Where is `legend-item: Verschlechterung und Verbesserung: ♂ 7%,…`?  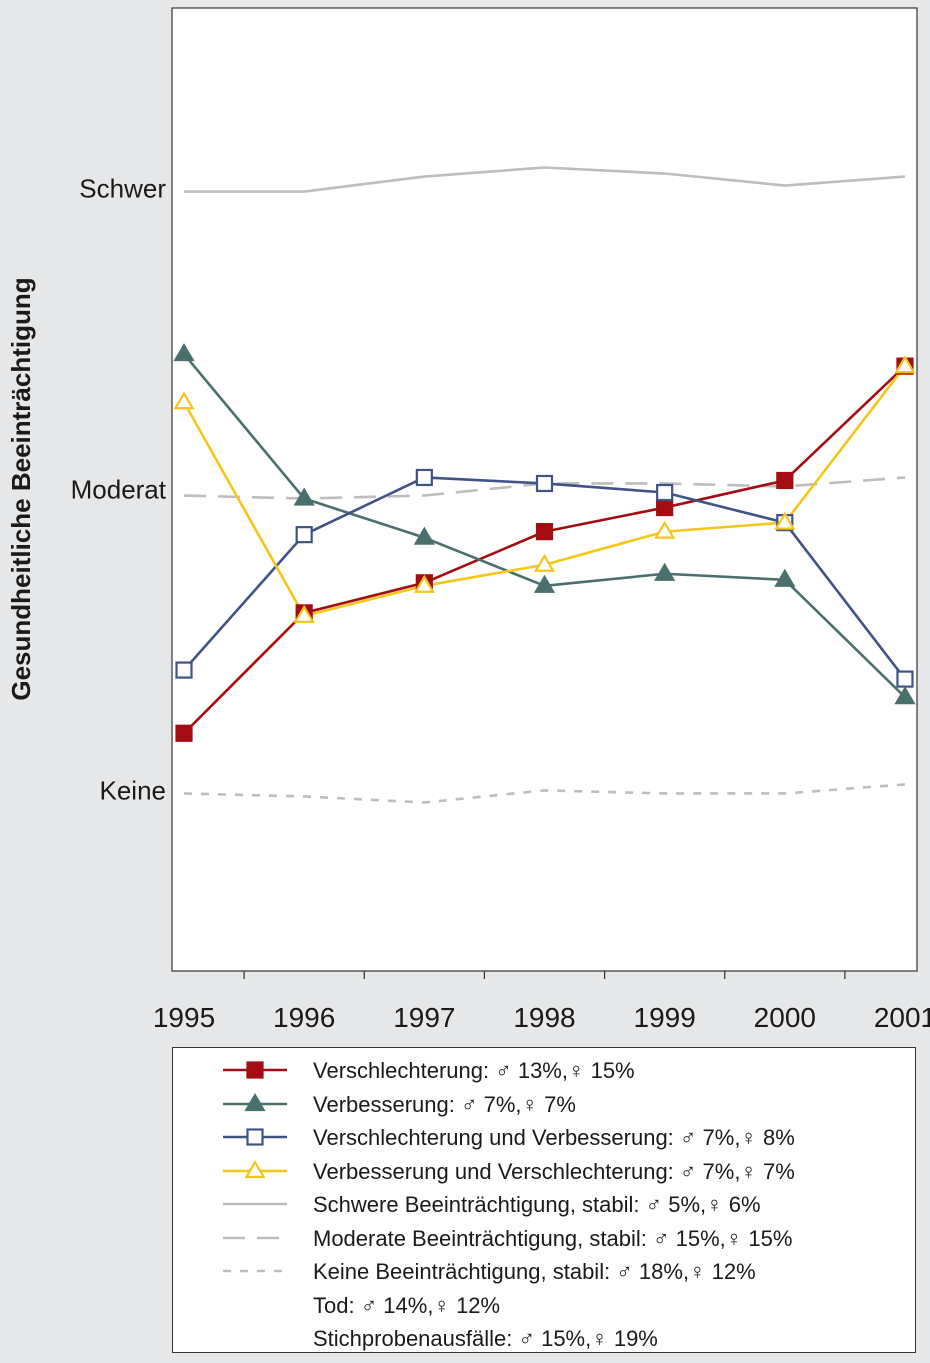
legend-item: Verschlechterung und Verbesserung: ♂ 7%,… is located at coordinates (543, 1136).